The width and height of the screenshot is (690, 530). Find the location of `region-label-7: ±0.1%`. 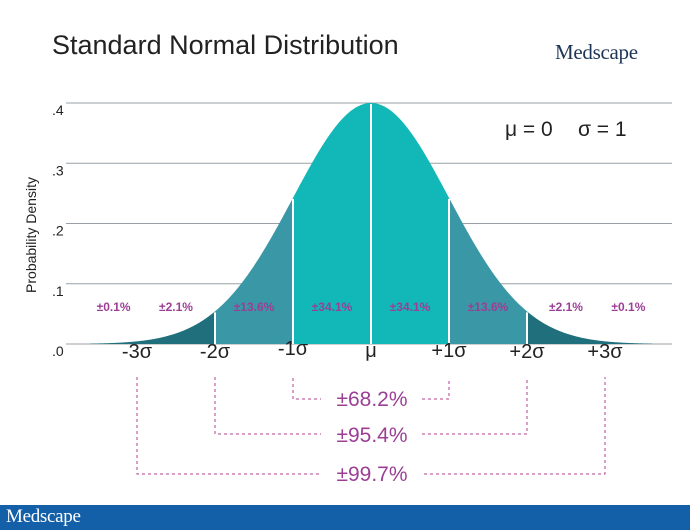

region-label-7: ±0.1% is located at coordinates (628, 307).